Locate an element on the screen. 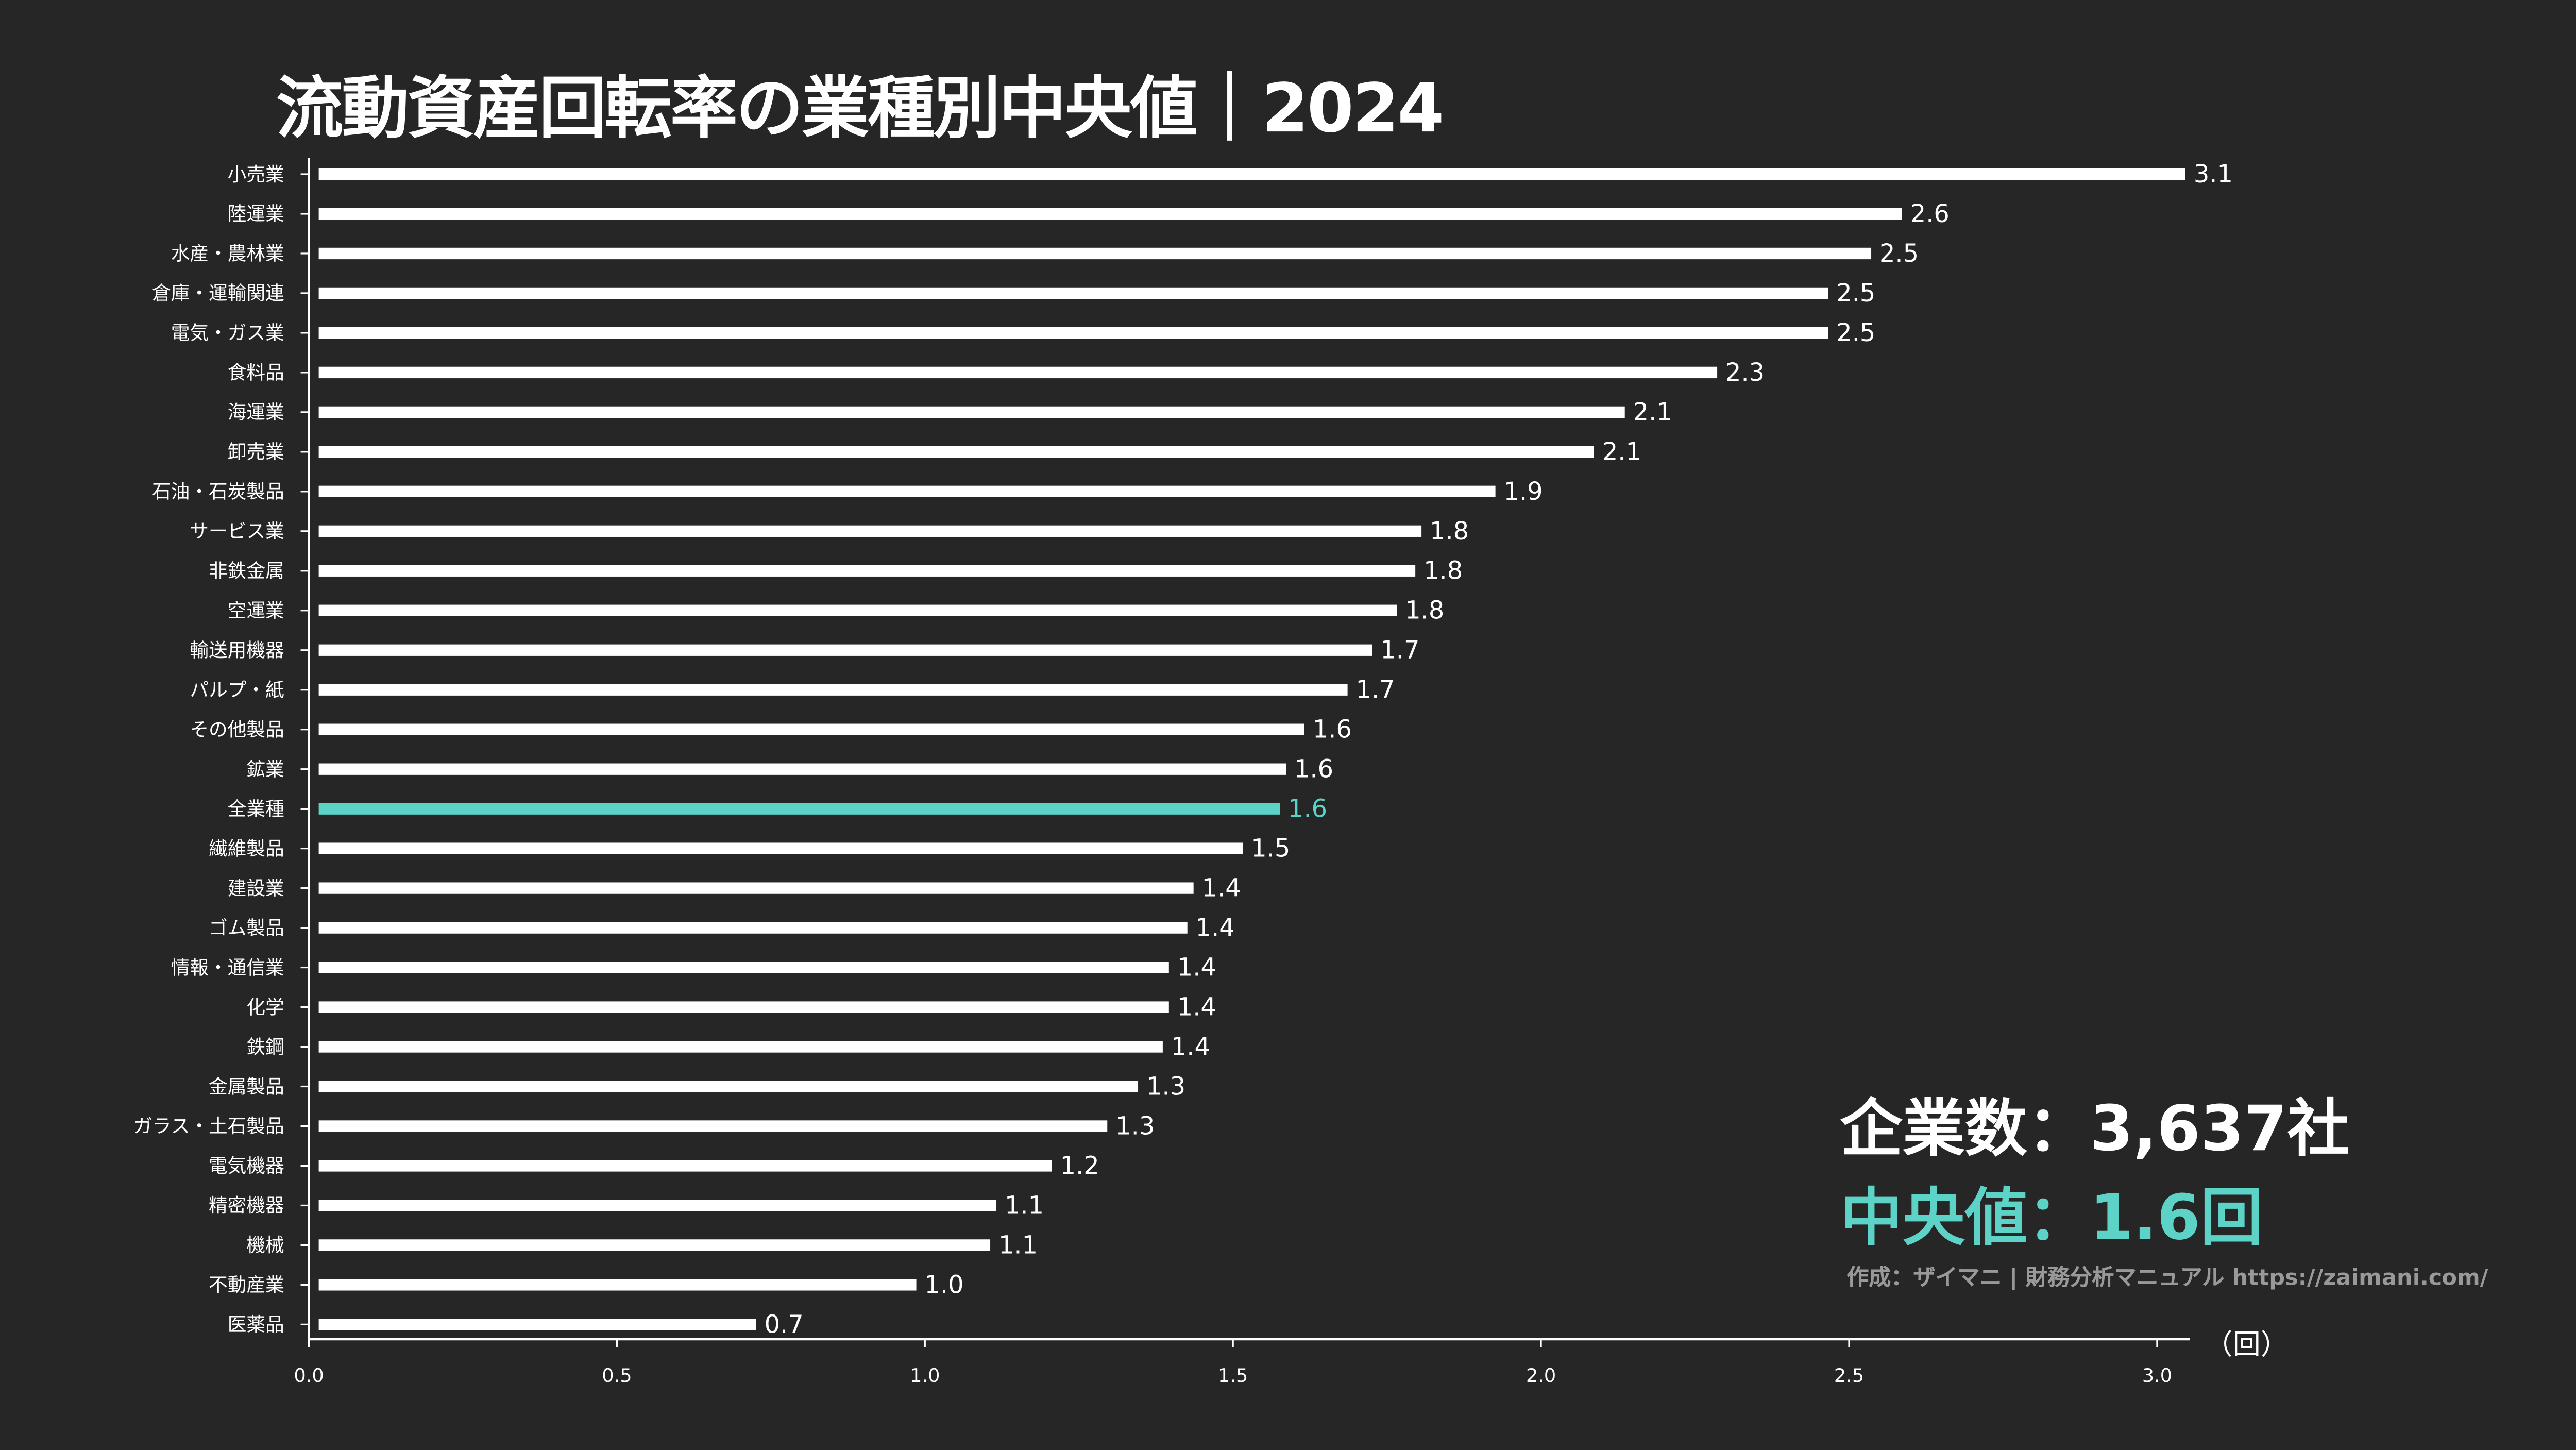 The image size is (2576, 1450). category-label: 医薬品 is located at coordinates (256, 1324).